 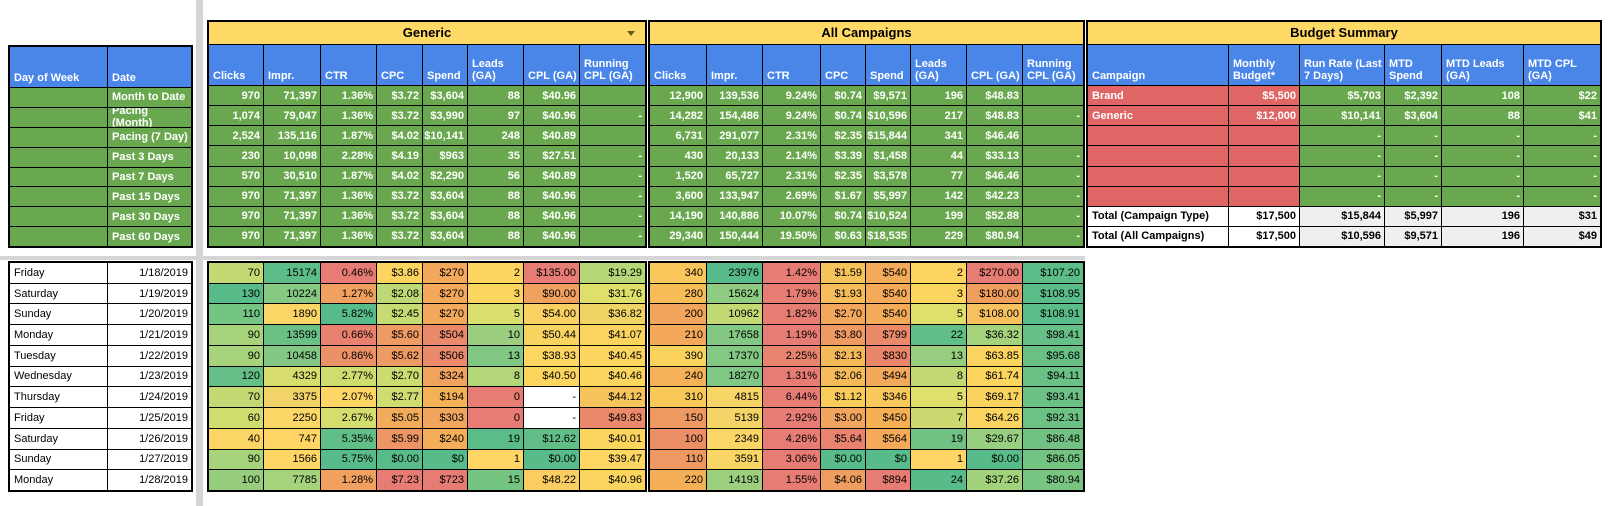 What do you see at coordinates (1053, 273) in the screenshot?
I see `heatmap-cell: $107.20` at bounding box center [1053, 273].